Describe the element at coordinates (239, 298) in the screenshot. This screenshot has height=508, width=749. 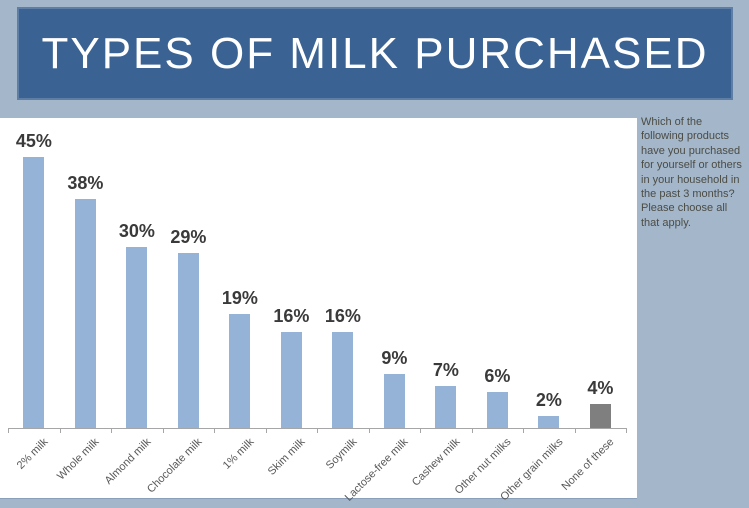
I see `bar-value-label: 19%` at that location.